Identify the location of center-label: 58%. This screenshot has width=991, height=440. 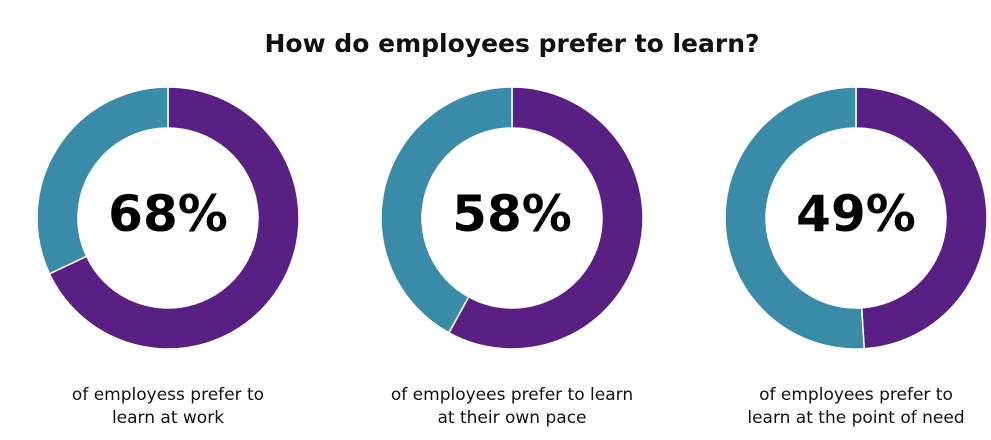
(512, 214).